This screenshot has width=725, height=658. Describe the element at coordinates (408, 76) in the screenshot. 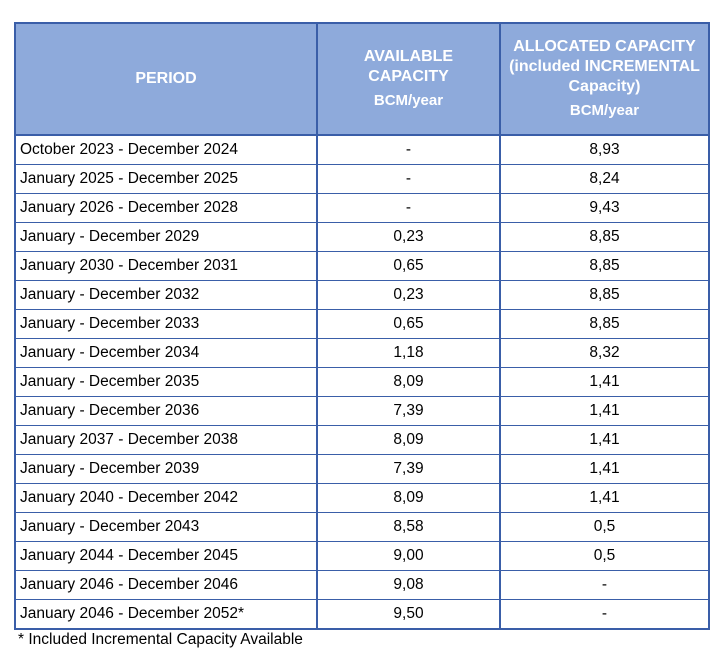

I see `header-available-line-2: CAPACITY` at that location.